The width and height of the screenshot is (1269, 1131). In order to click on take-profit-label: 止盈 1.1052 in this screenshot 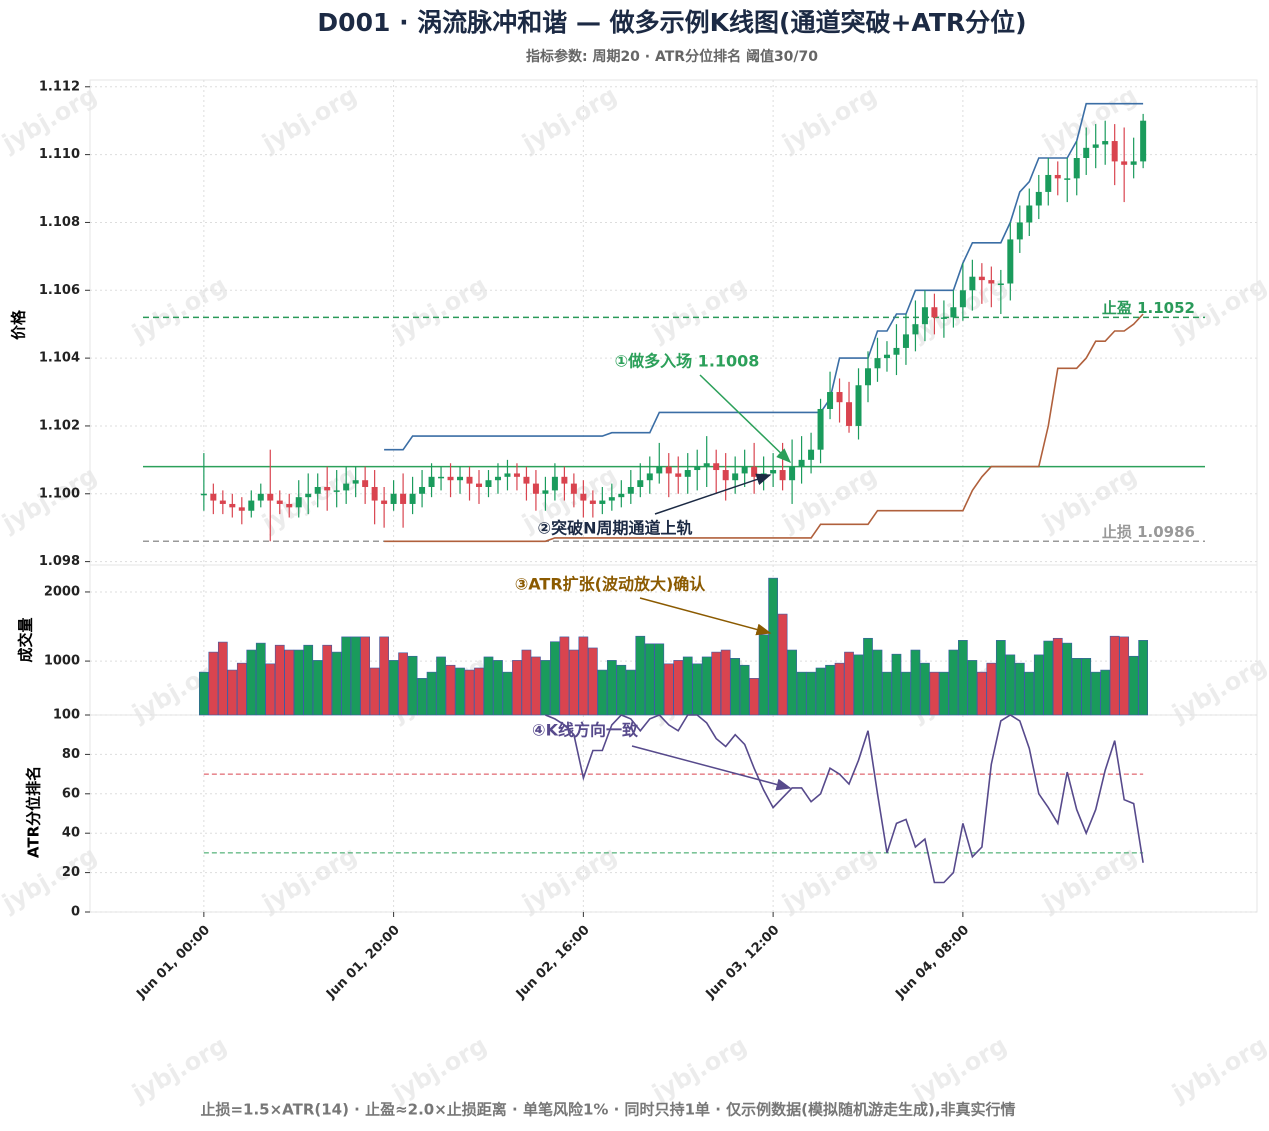, I will do `click(1148, 308)`.